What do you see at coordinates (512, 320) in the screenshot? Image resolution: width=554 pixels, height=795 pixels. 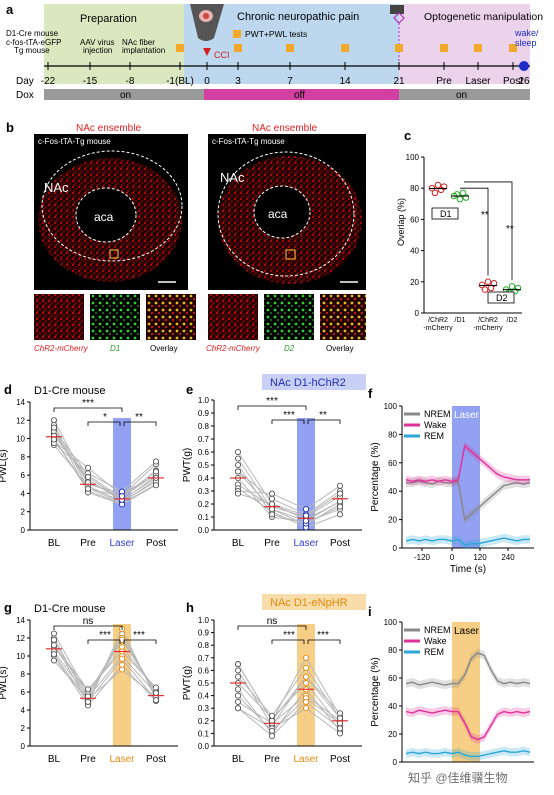 I see `c-xtick-4a: /D2` at bounding box center [512, 320].